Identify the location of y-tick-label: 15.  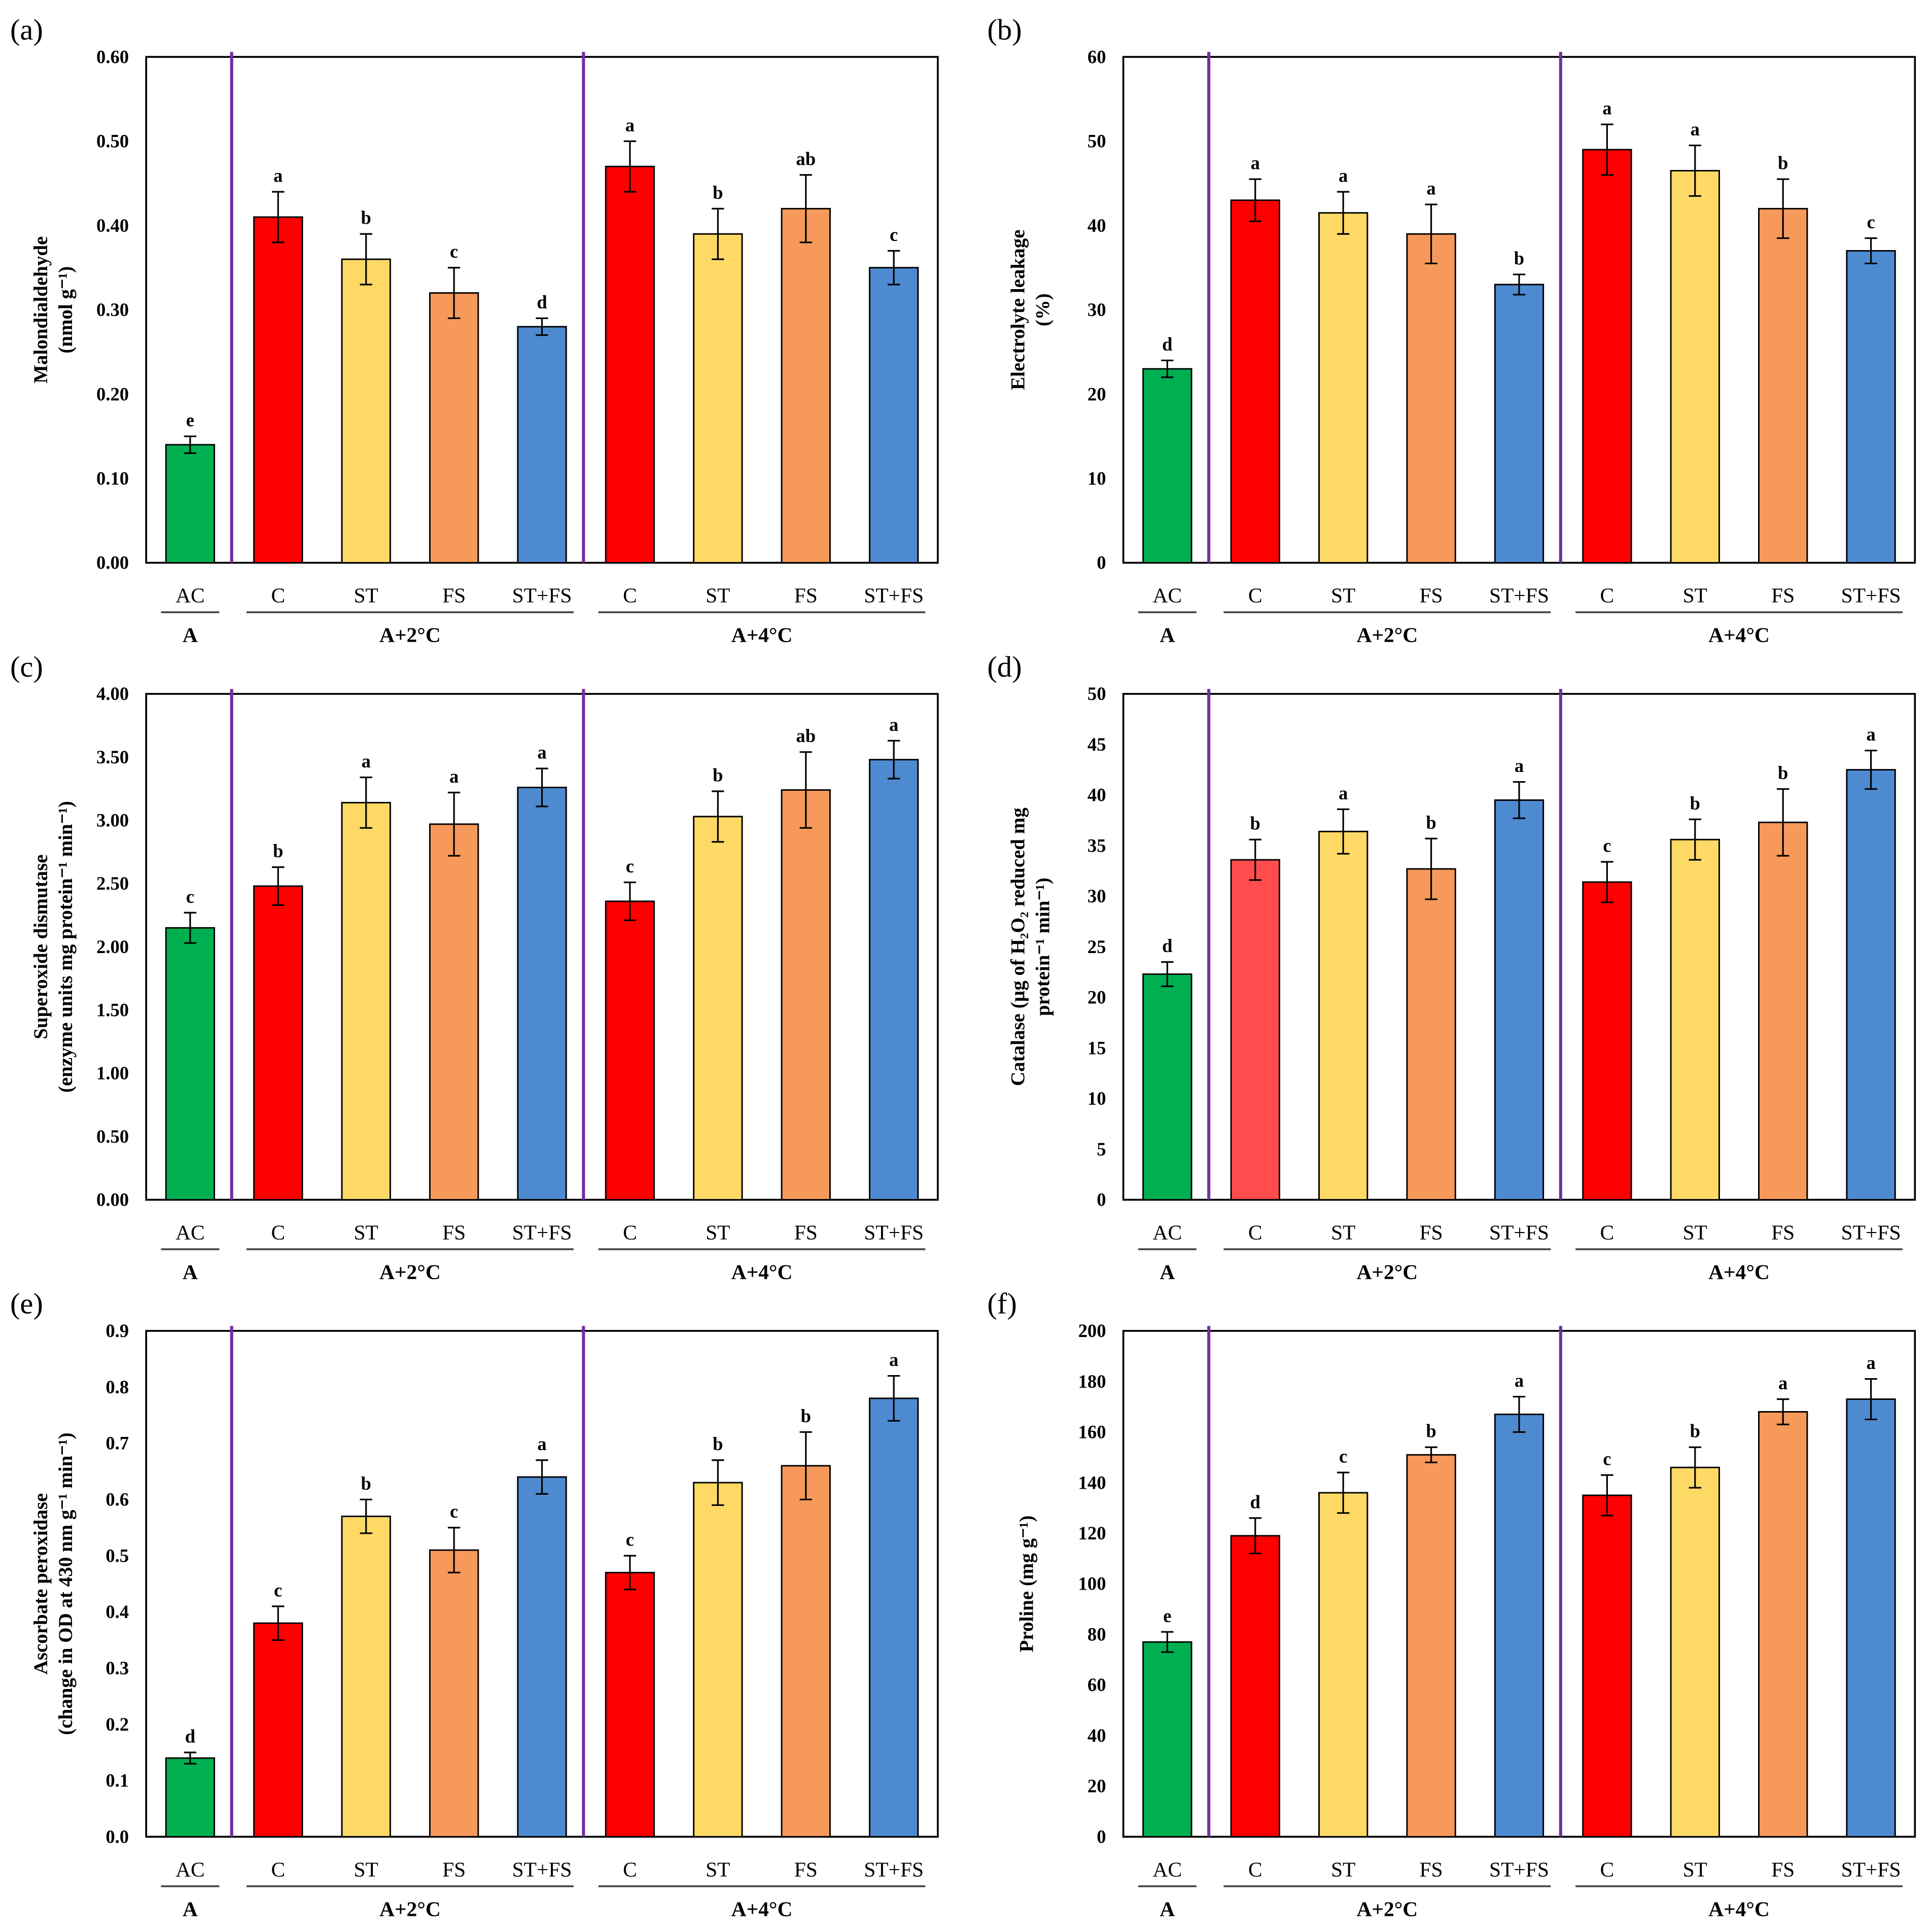
(1096, 1047).